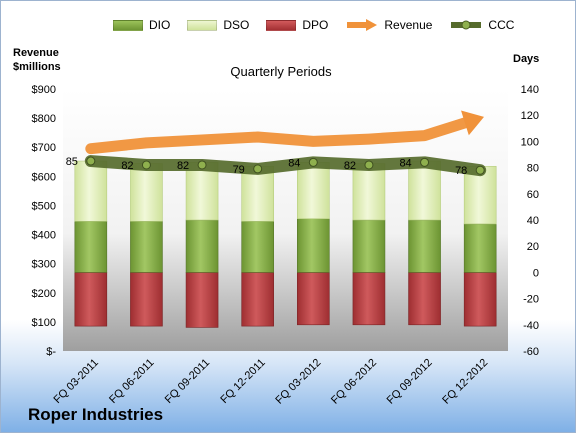 This screenshot has height=433, width=576. Describe the element at coordinates (44, 119) in the screenshot. I see `left-tick-label: $800` at that location.